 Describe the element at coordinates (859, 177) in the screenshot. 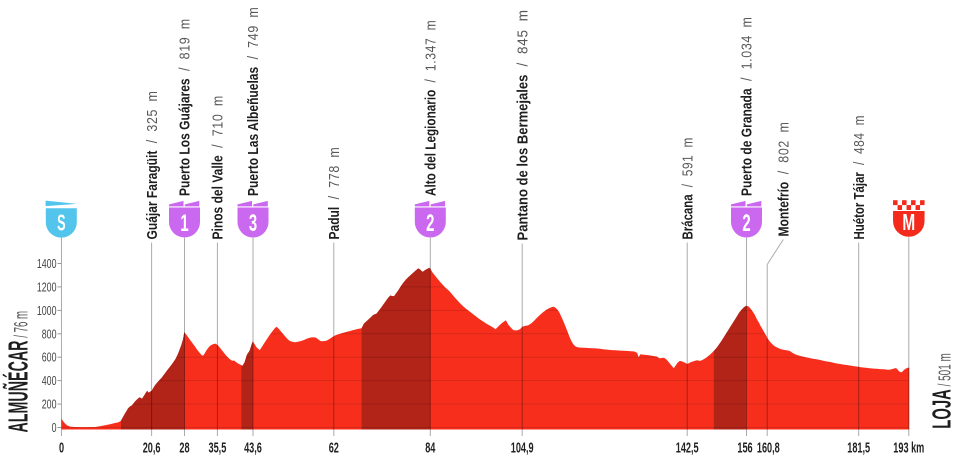

I see `svg-text: Huétor Tájar / 484 m` at that location.